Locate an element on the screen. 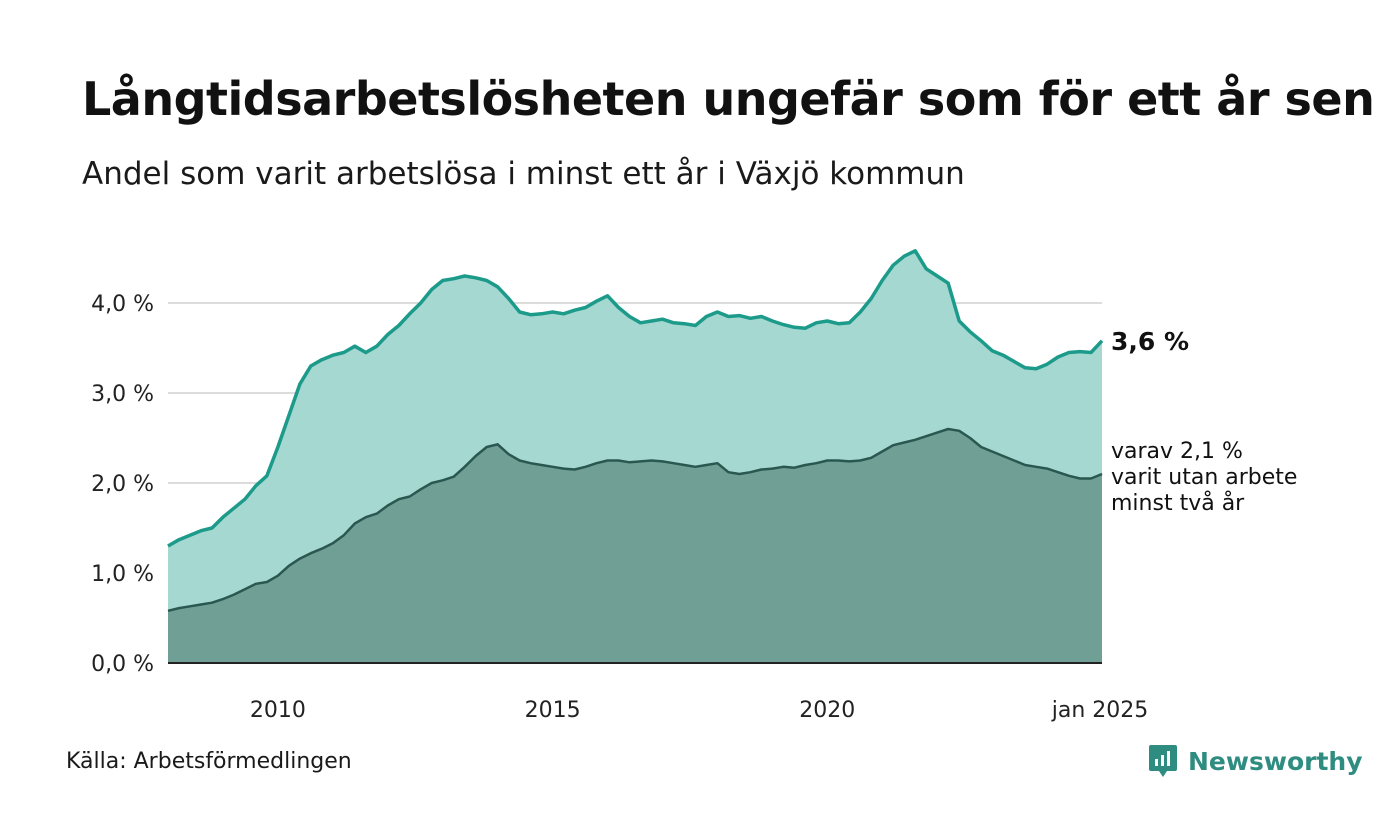 The height and width of the screenshot is (840, 1400). y-tick-label: 0,0 % is located at coordinates (122, 664).